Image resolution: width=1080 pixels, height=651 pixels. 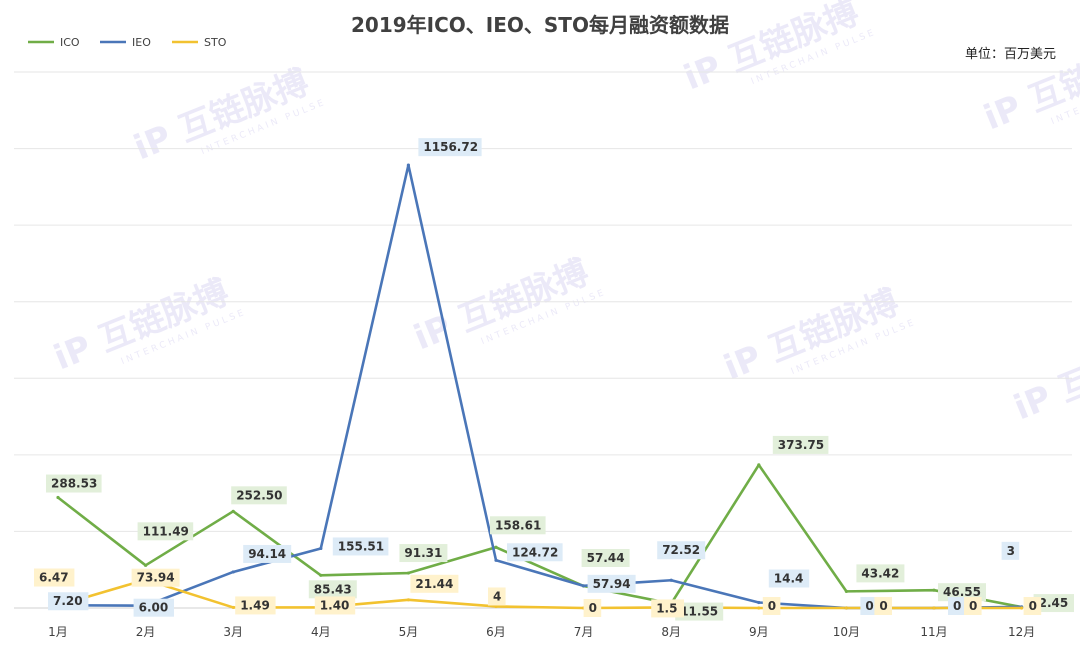 I want to click on data-label-ieo: 155.51, so click(x=361, y=546).